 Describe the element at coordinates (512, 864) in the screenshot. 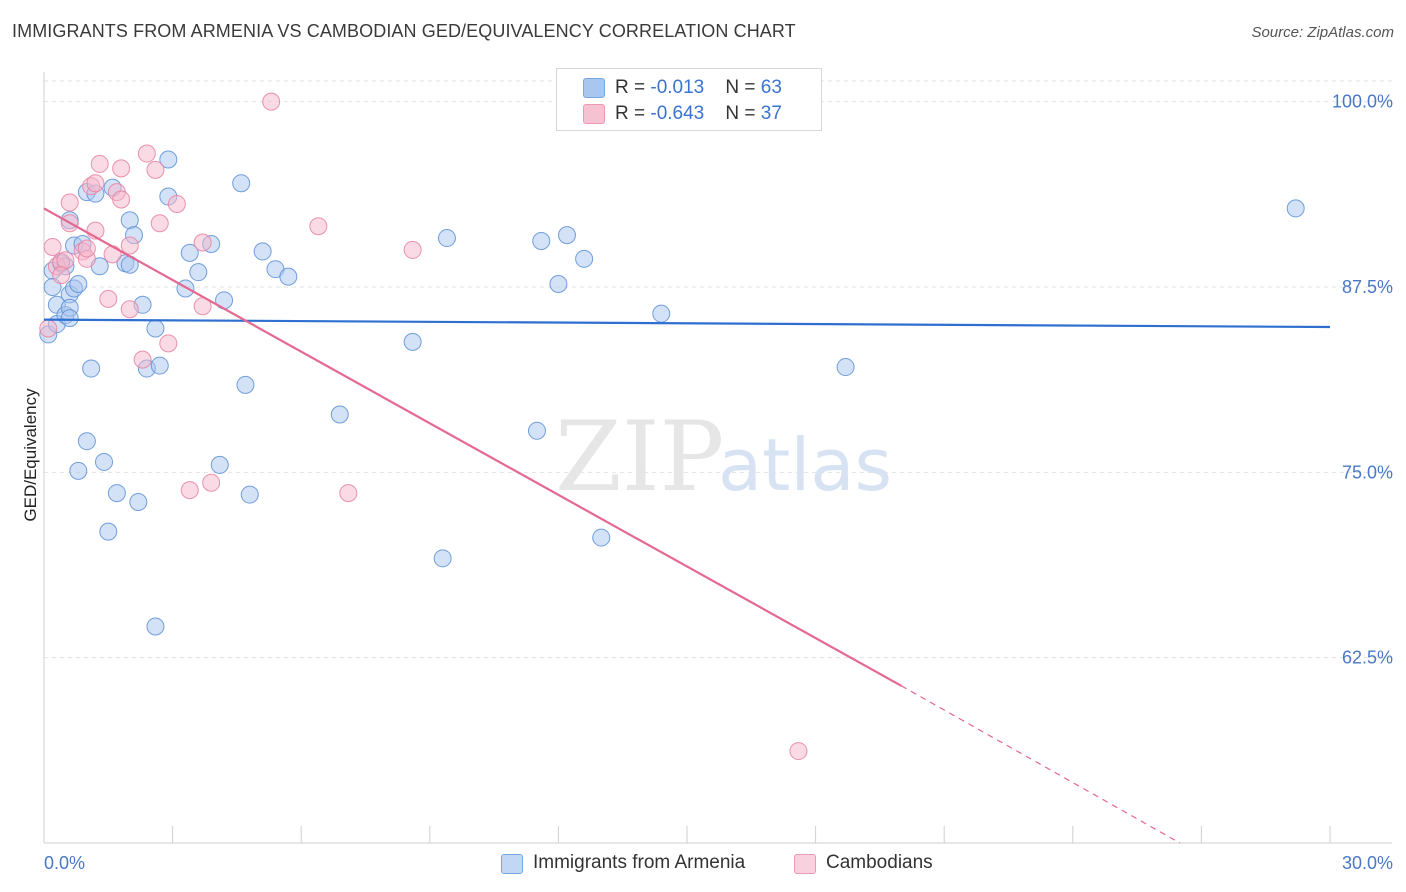

I see `bottom-legend-swatch-armenia` at that location.